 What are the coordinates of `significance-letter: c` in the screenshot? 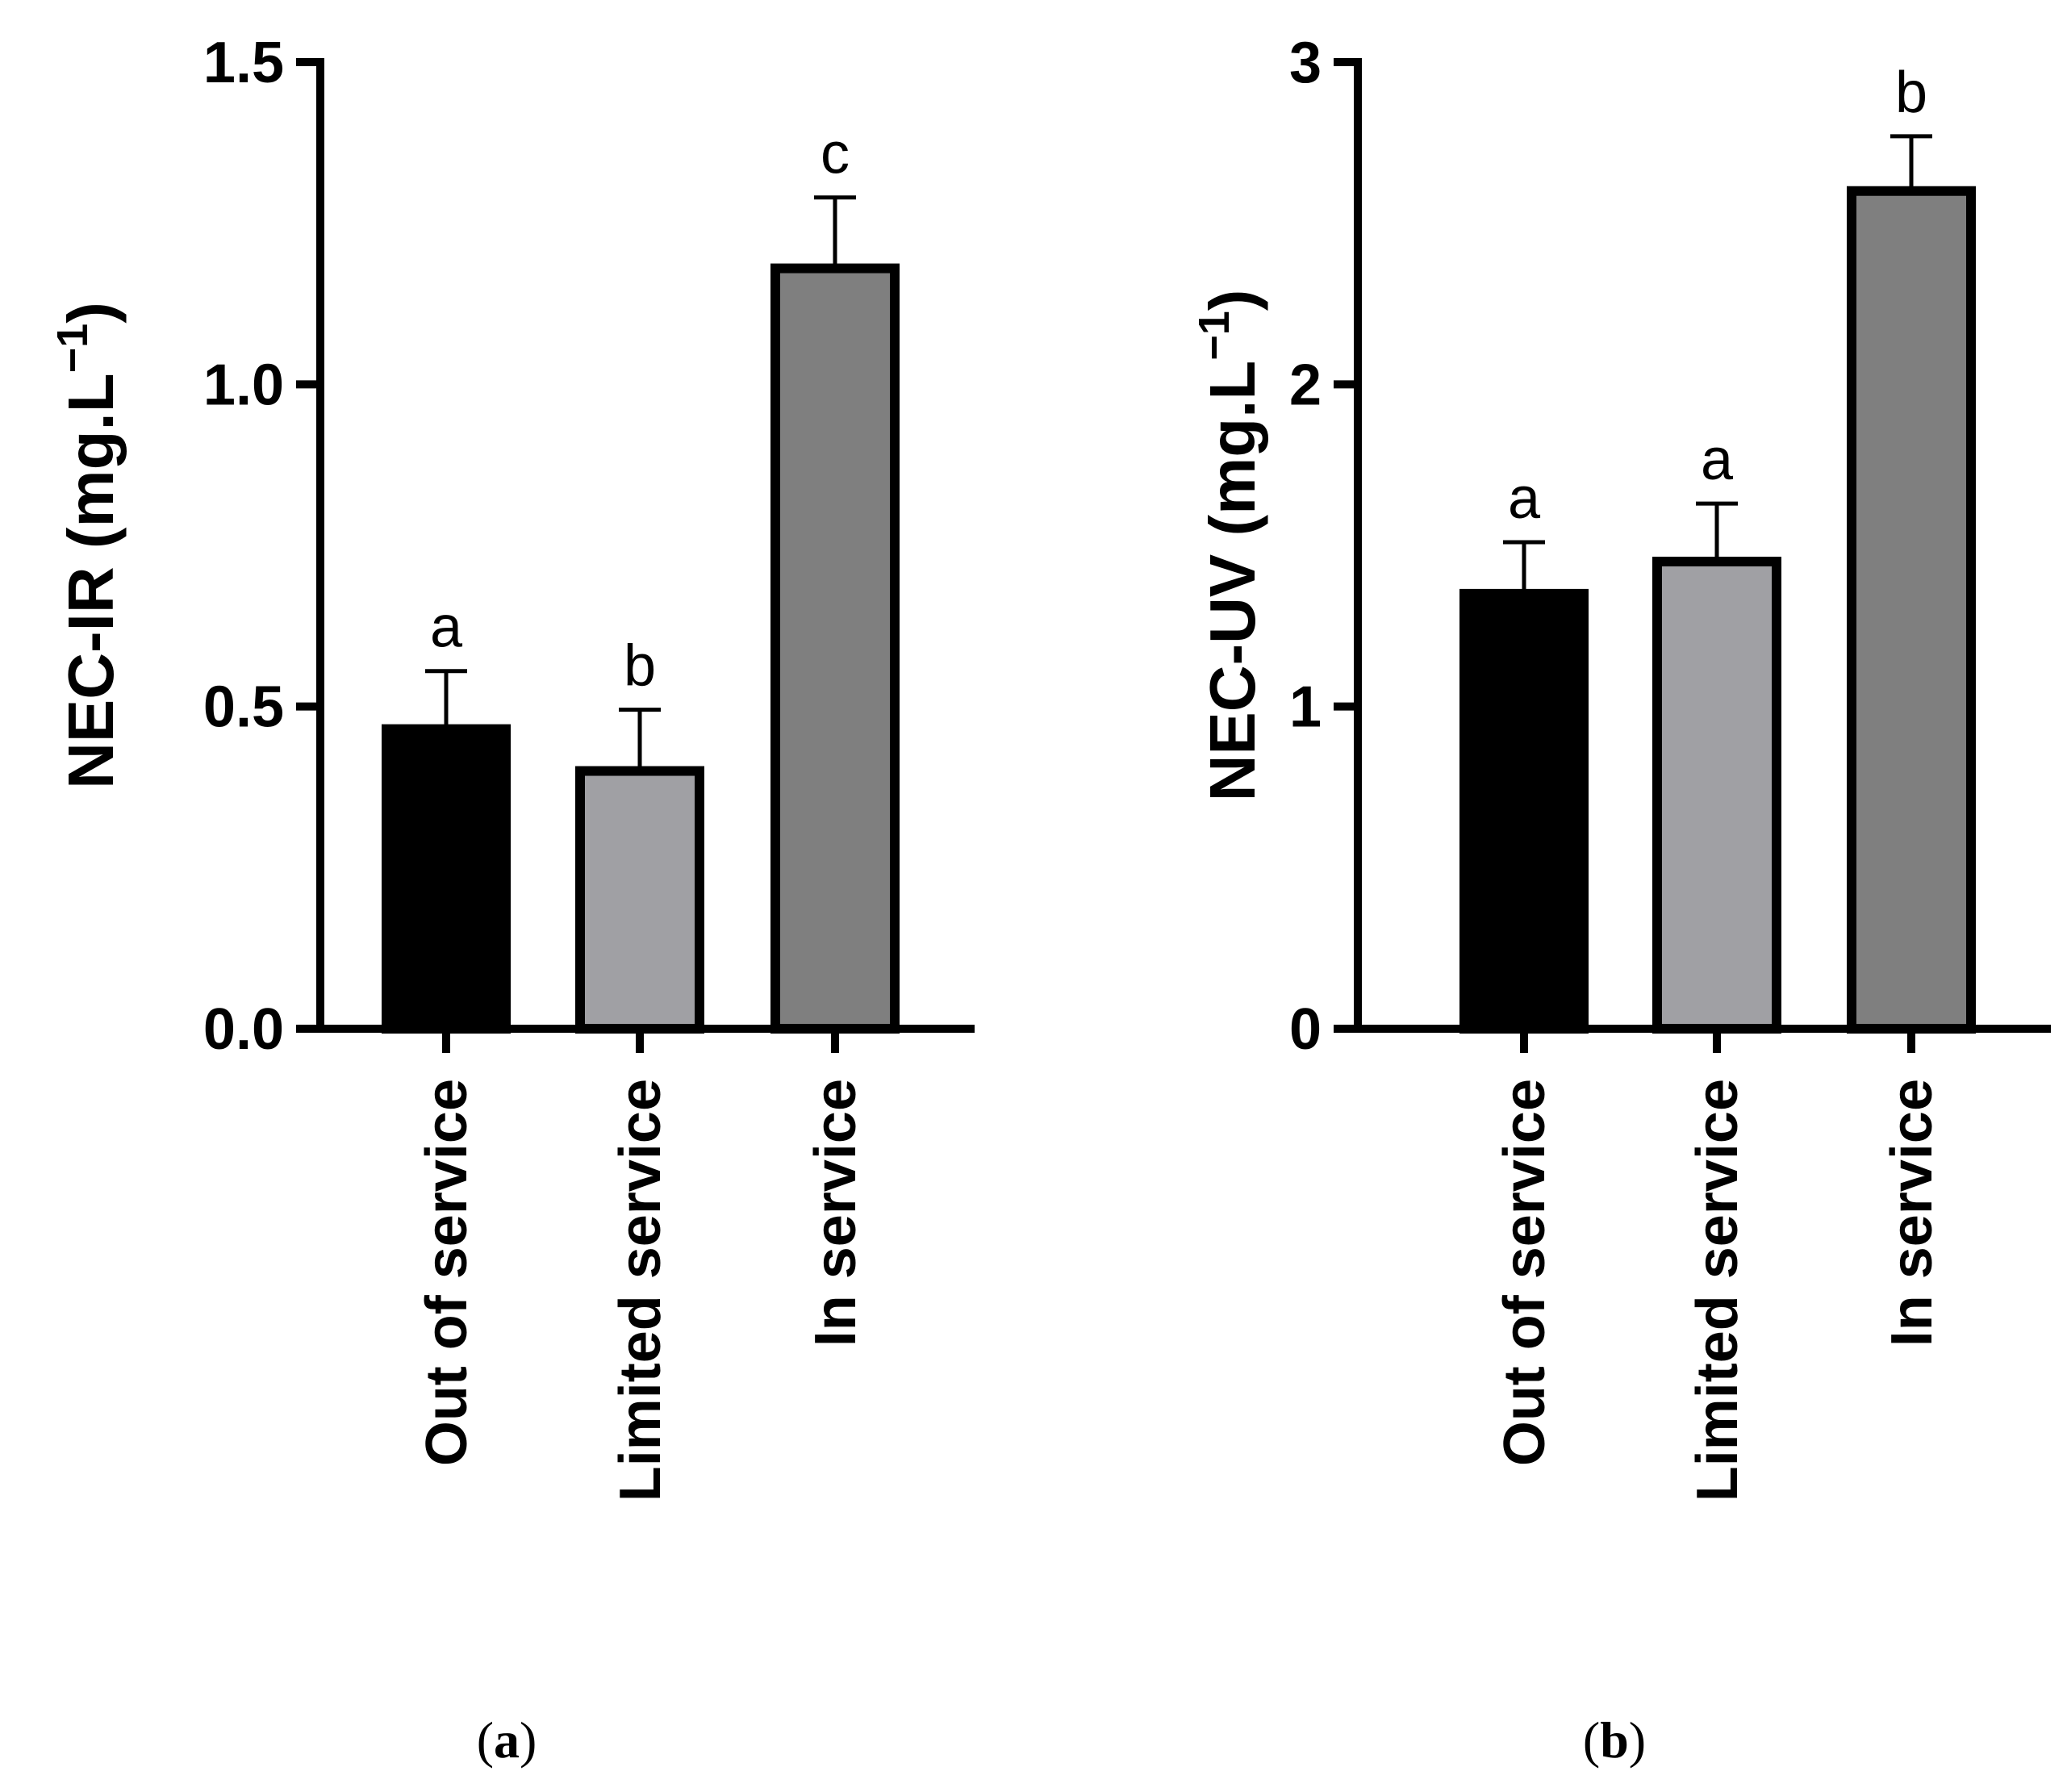 It's located at (836, 154).